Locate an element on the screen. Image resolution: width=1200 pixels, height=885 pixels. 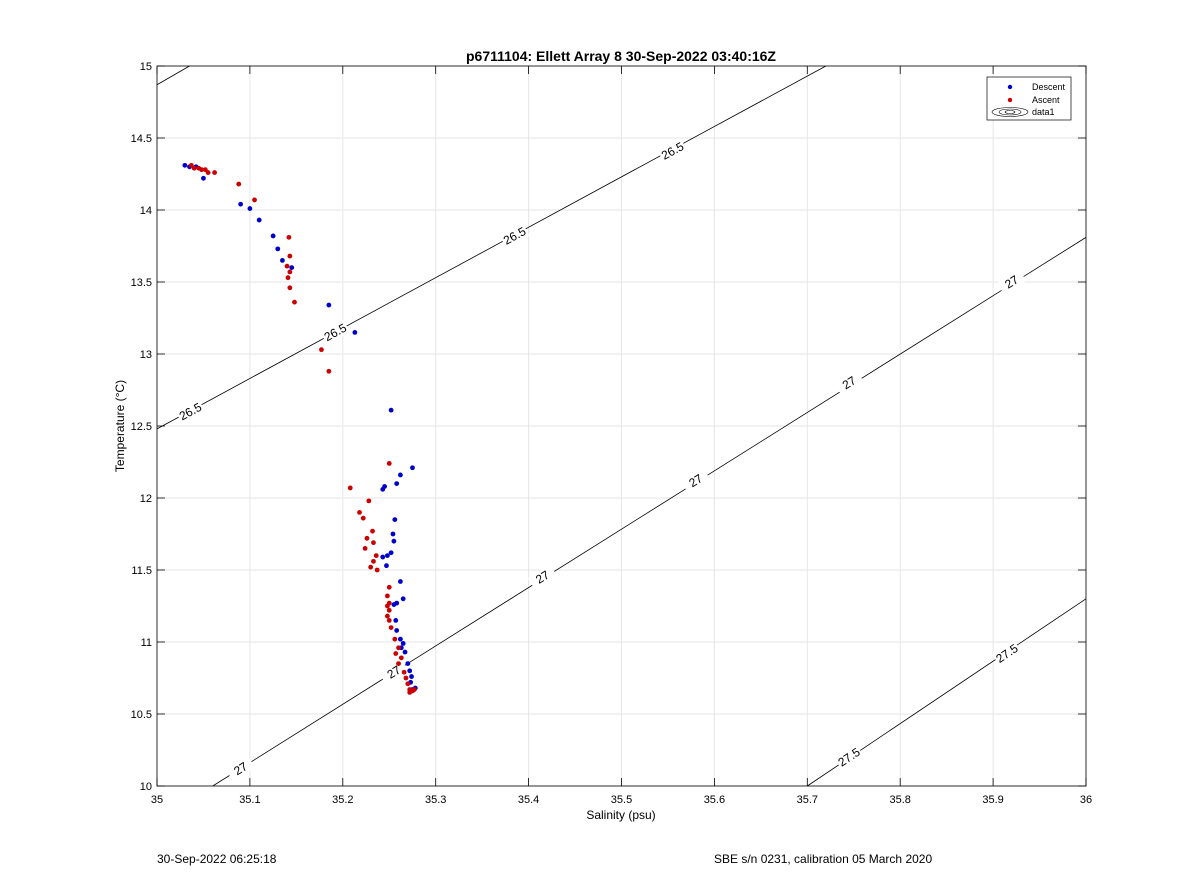
legend: Descent Ascent data1 is located at coordinates (1029, 98).